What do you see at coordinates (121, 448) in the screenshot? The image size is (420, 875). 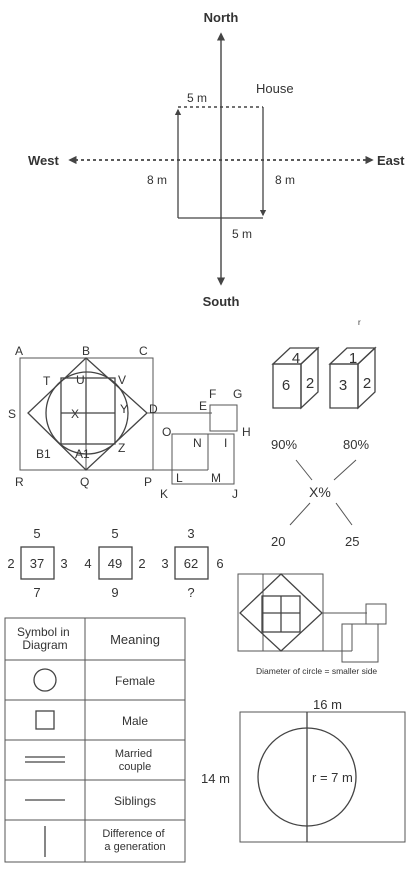 I see `svg-text: Z` at bounding box center [121, 448].